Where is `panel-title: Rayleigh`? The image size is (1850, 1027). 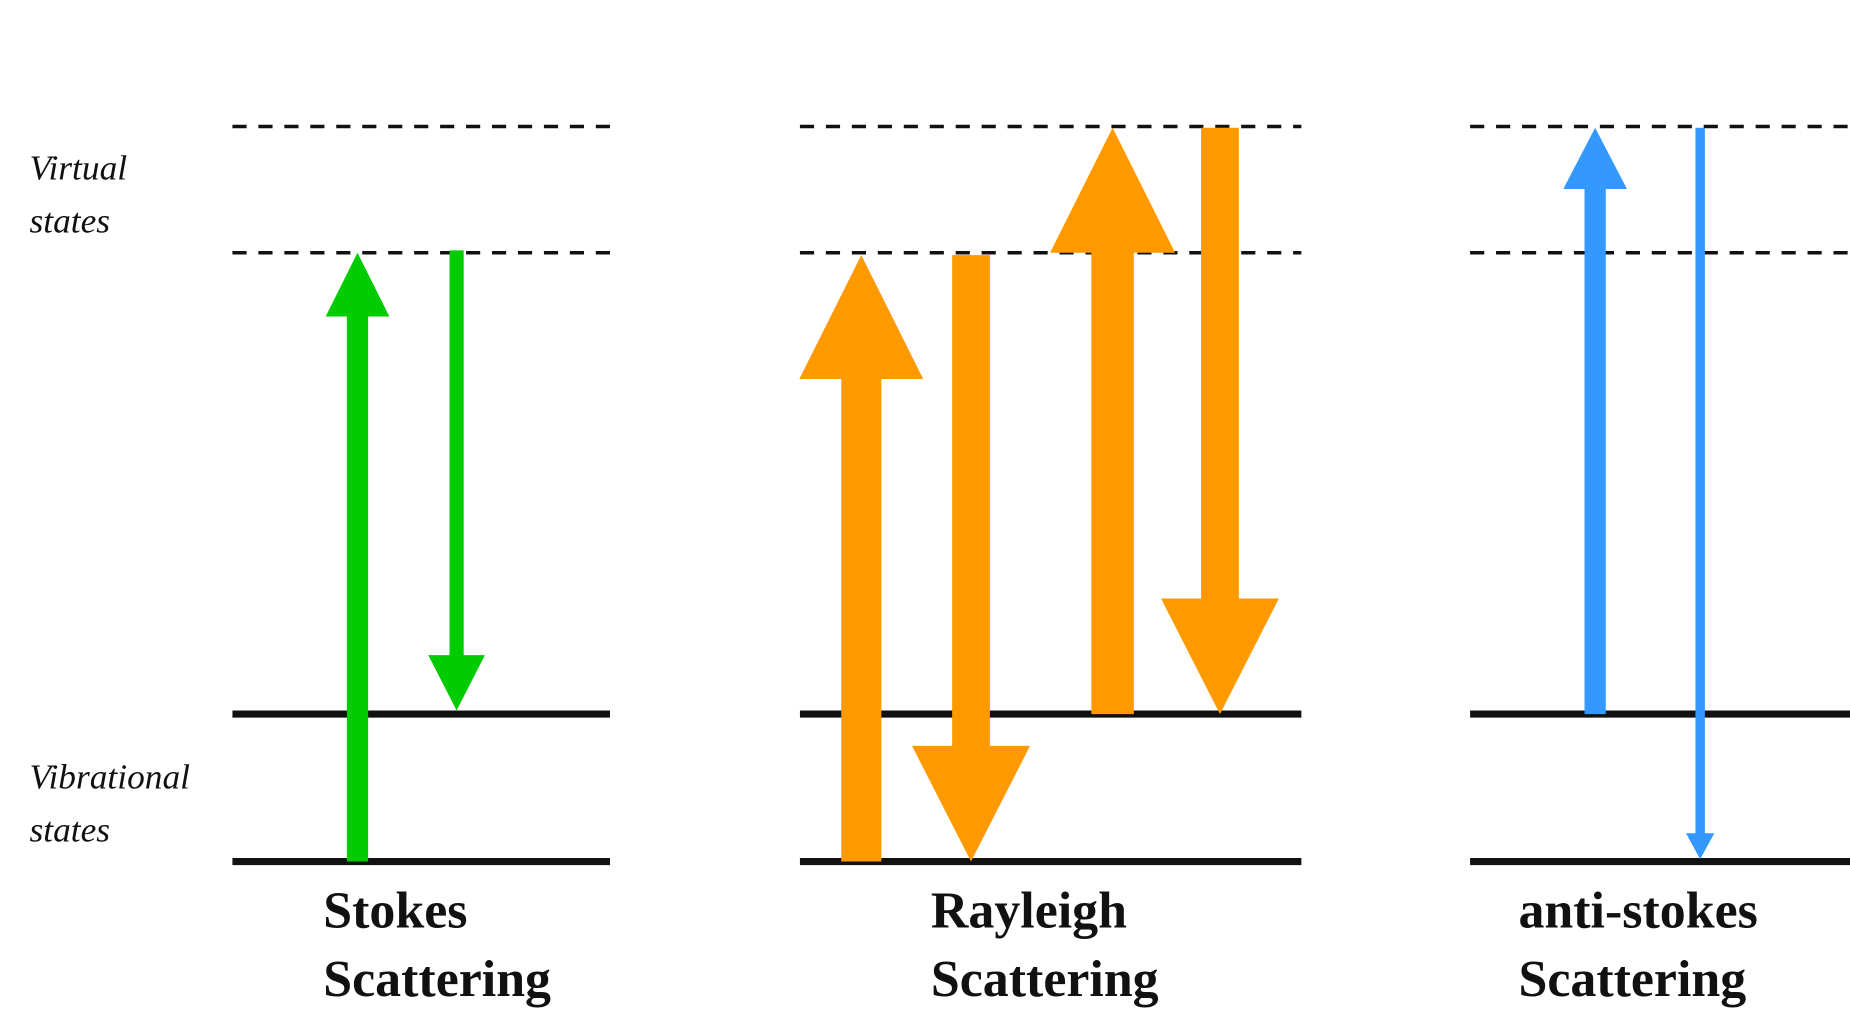 panel-title: Rayleigh is located at coordinates (1029, 911).